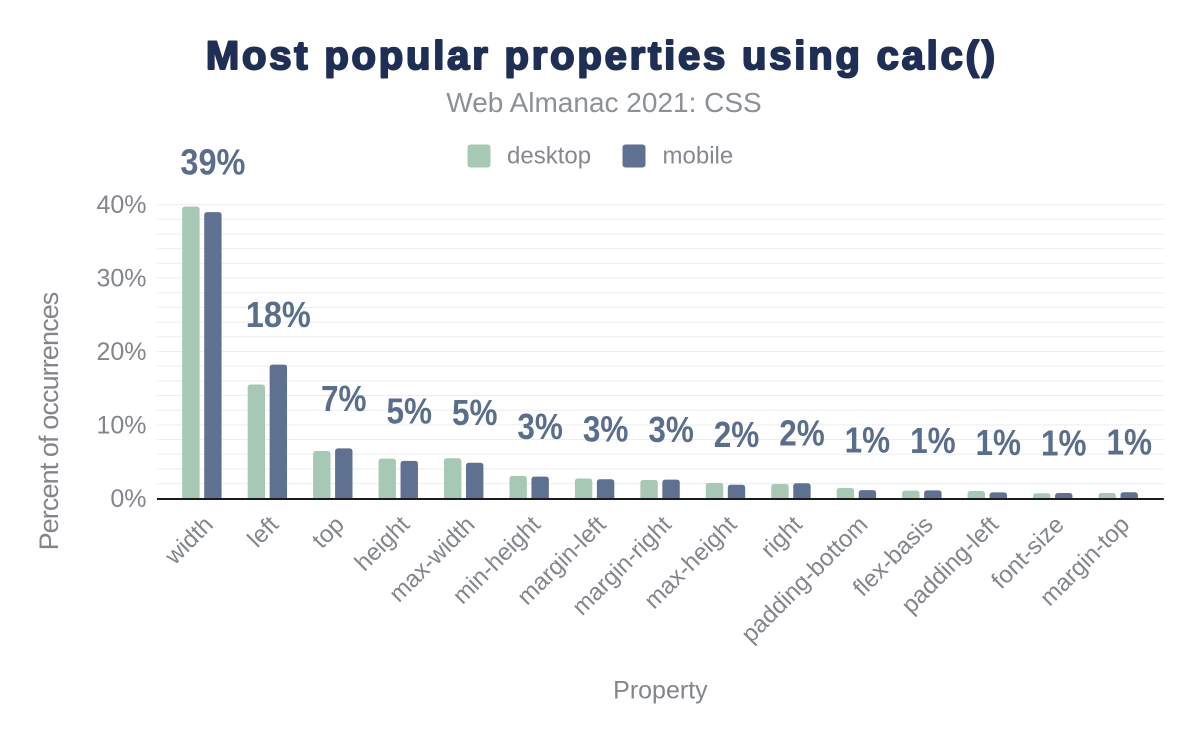  What do you see at coordinates (698, 156) in the screenshot?
I see `svg-text: mobile` at bounding box center [698, 156].